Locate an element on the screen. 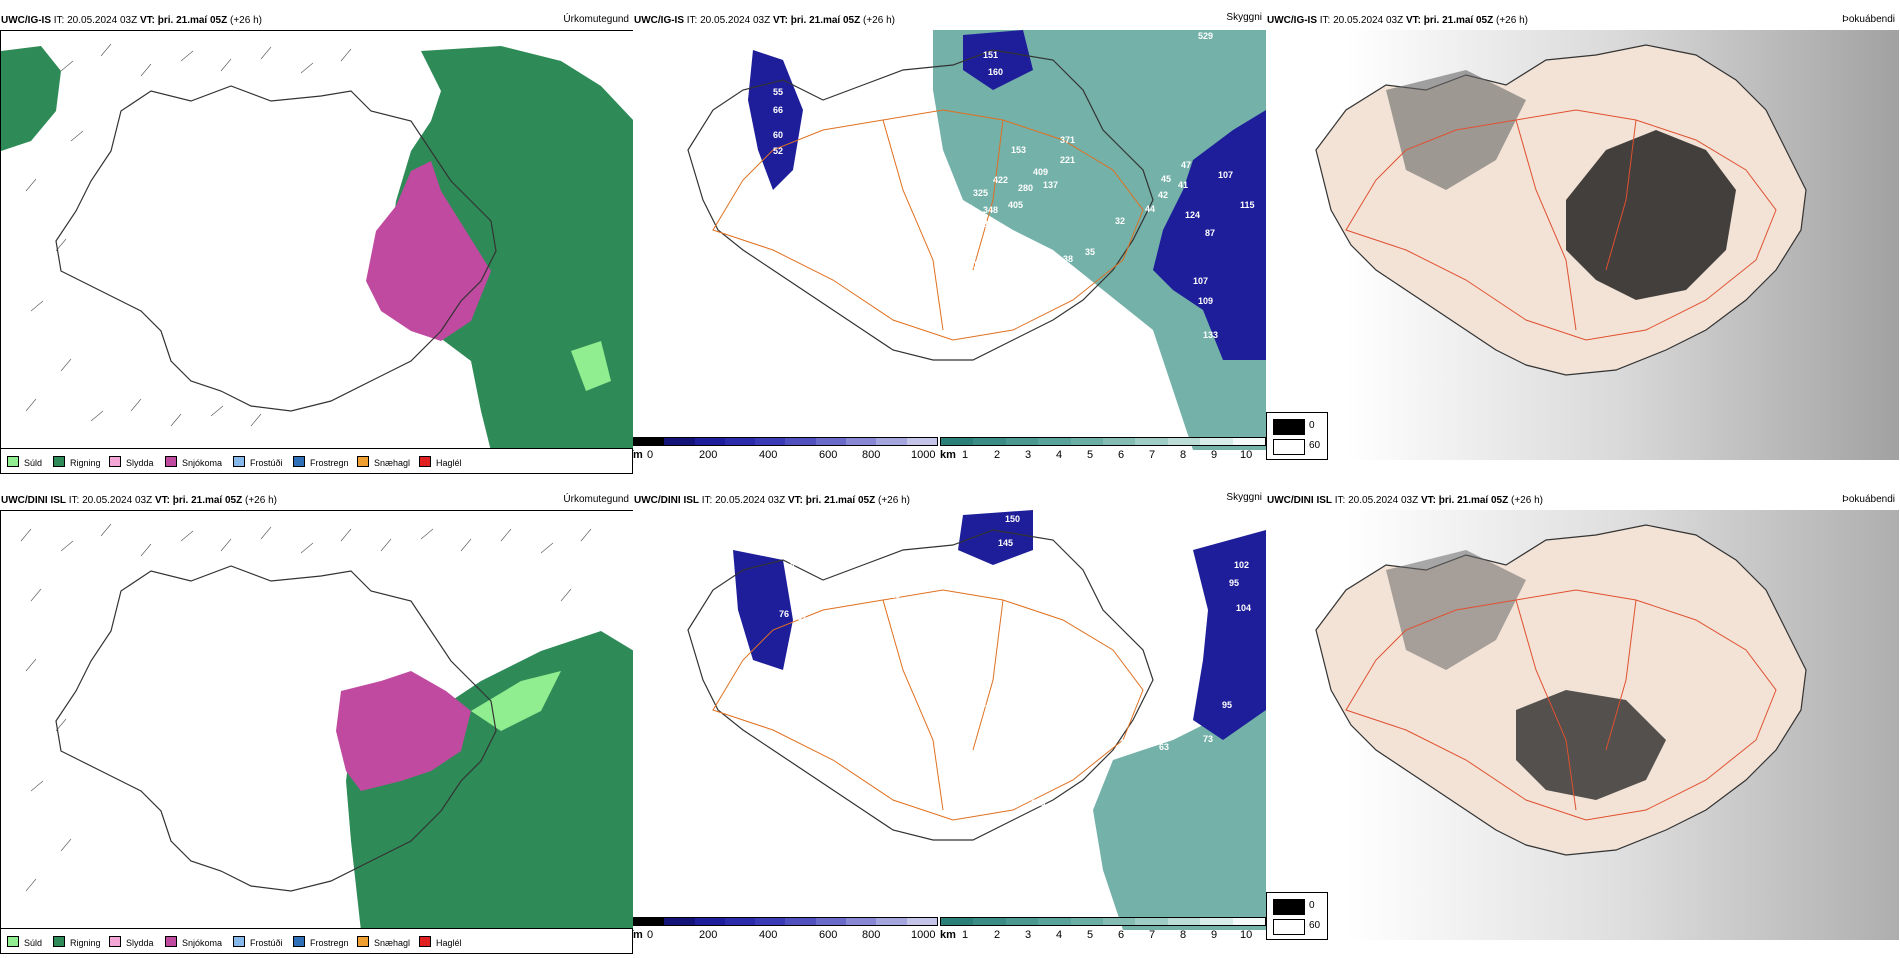 This screenshot has width=1900, height=958. cloud-label: 38 is located at coordinates (1068, 259).